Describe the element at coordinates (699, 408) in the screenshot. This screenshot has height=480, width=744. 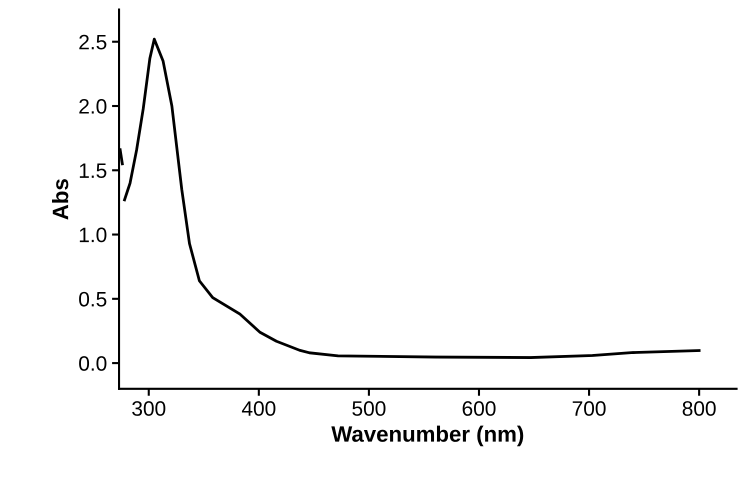
I see `x-tick-label: 800` at that location.